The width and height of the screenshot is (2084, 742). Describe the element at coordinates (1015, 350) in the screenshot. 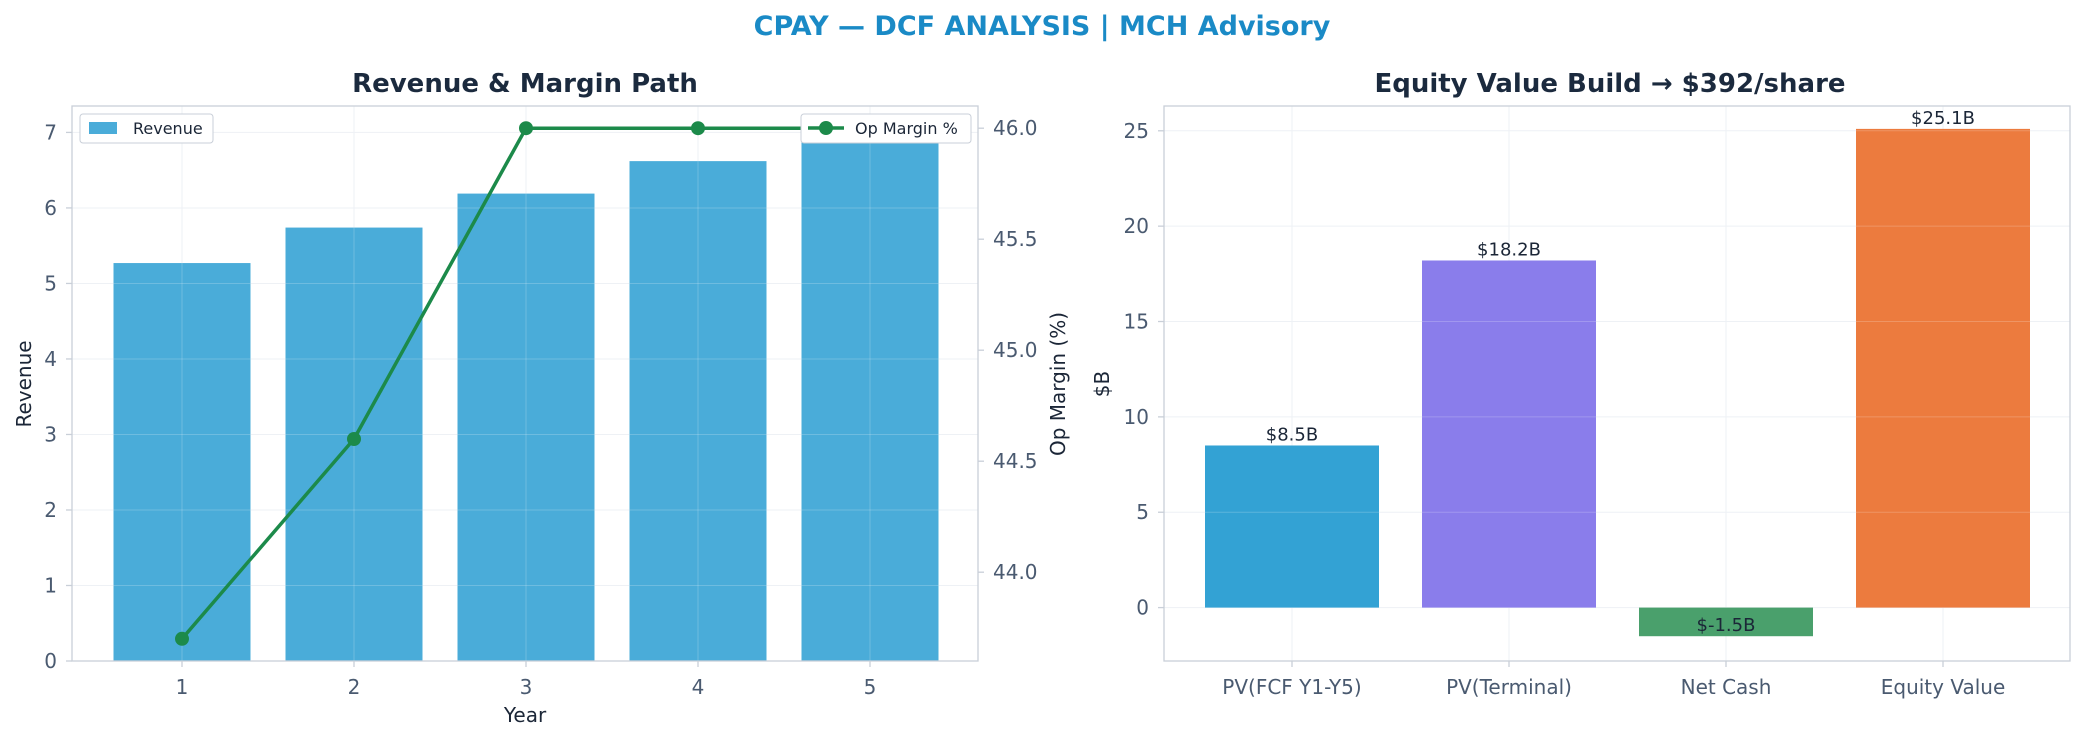

I see `left-y2-tick-label: 45.0` at that location.